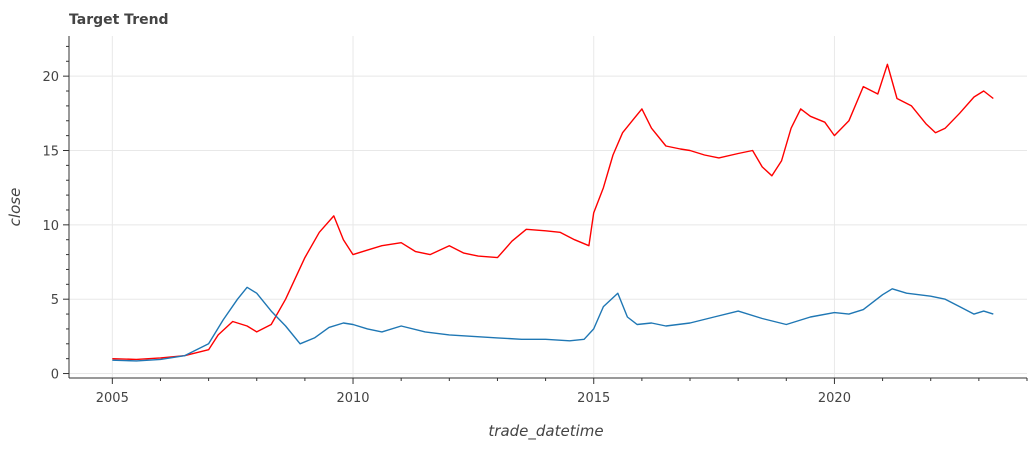 Image resolution: width=1033 pixels, height=451 pixels. I want to click on y-tick-label: 5, so click(55, 300).